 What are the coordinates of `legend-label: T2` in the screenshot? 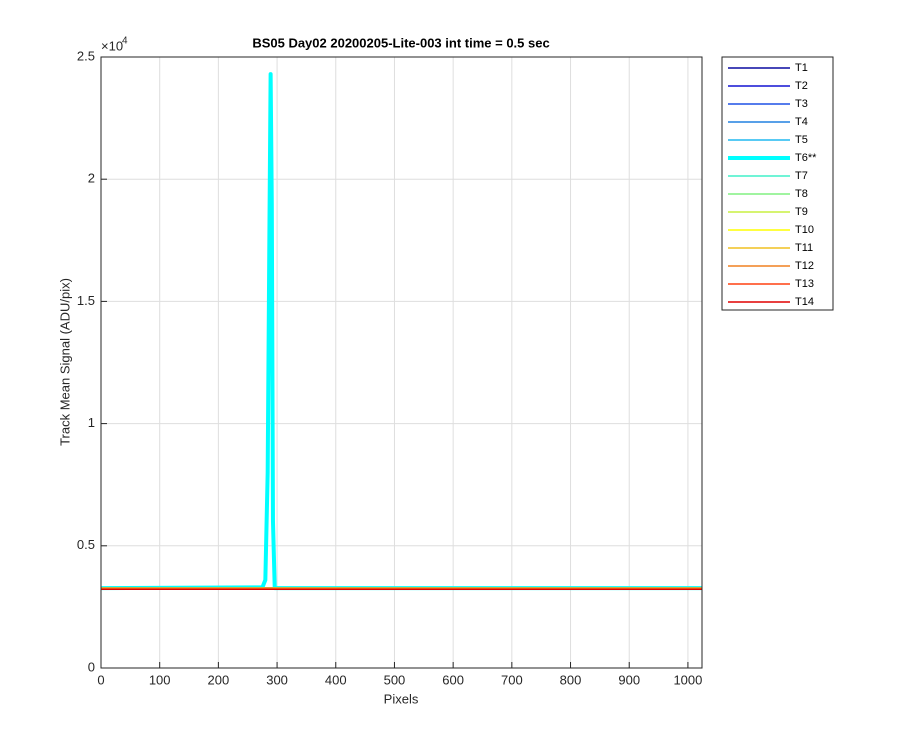 It's located at (801, 86).